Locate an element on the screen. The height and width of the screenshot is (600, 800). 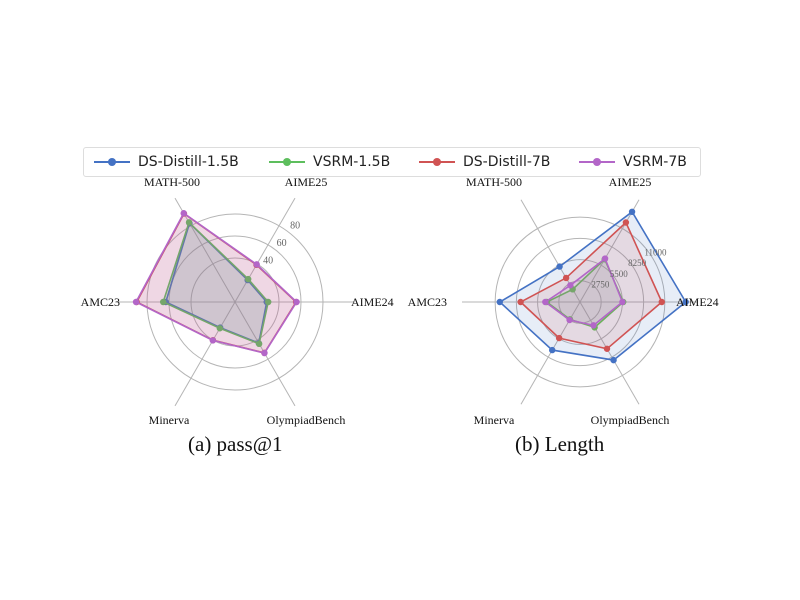
legend-label: VSRM-7B is located at coordinates (655, 162).